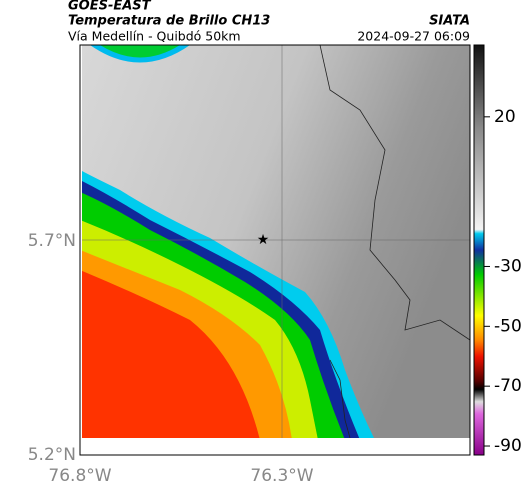  What do you see at coordinates (413, 36) in the screenshot?
I see `timestamp: 2024-09-27 06:09` at bounding box center [413, 36].